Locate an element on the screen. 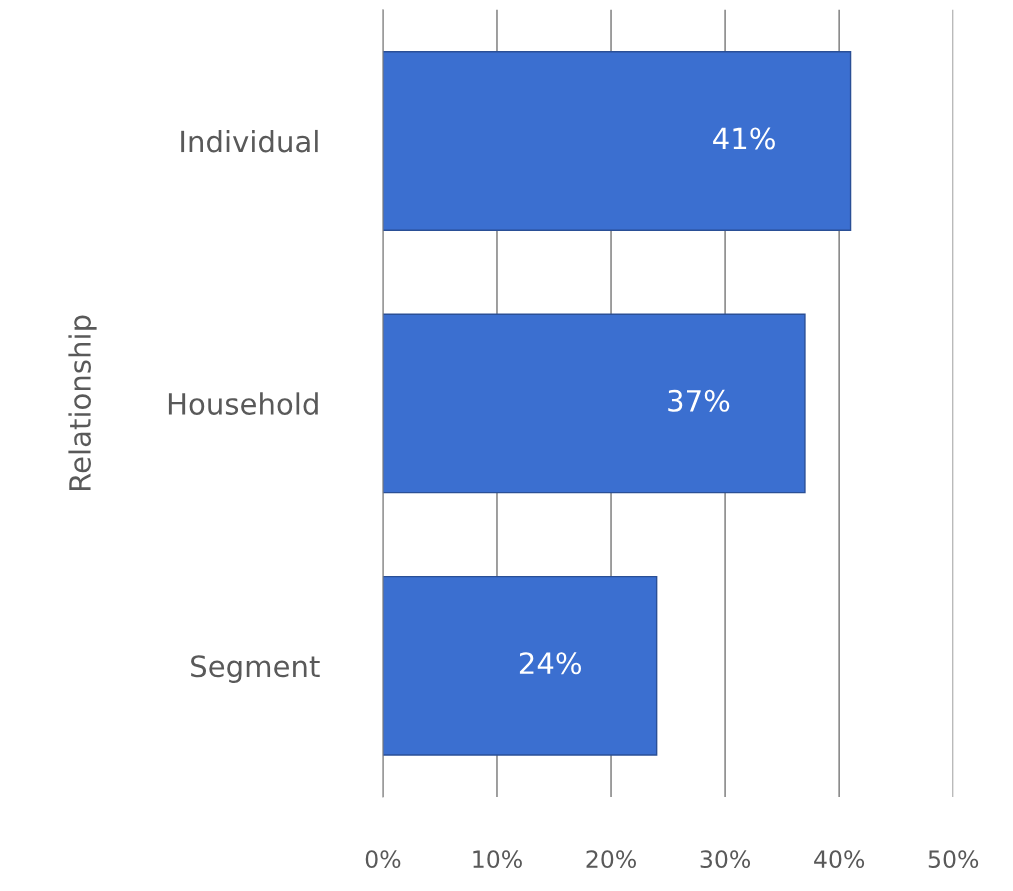 The width and height of the screenshot is (1013, 891). data-label: 24% is located at coordinates (550, 663).